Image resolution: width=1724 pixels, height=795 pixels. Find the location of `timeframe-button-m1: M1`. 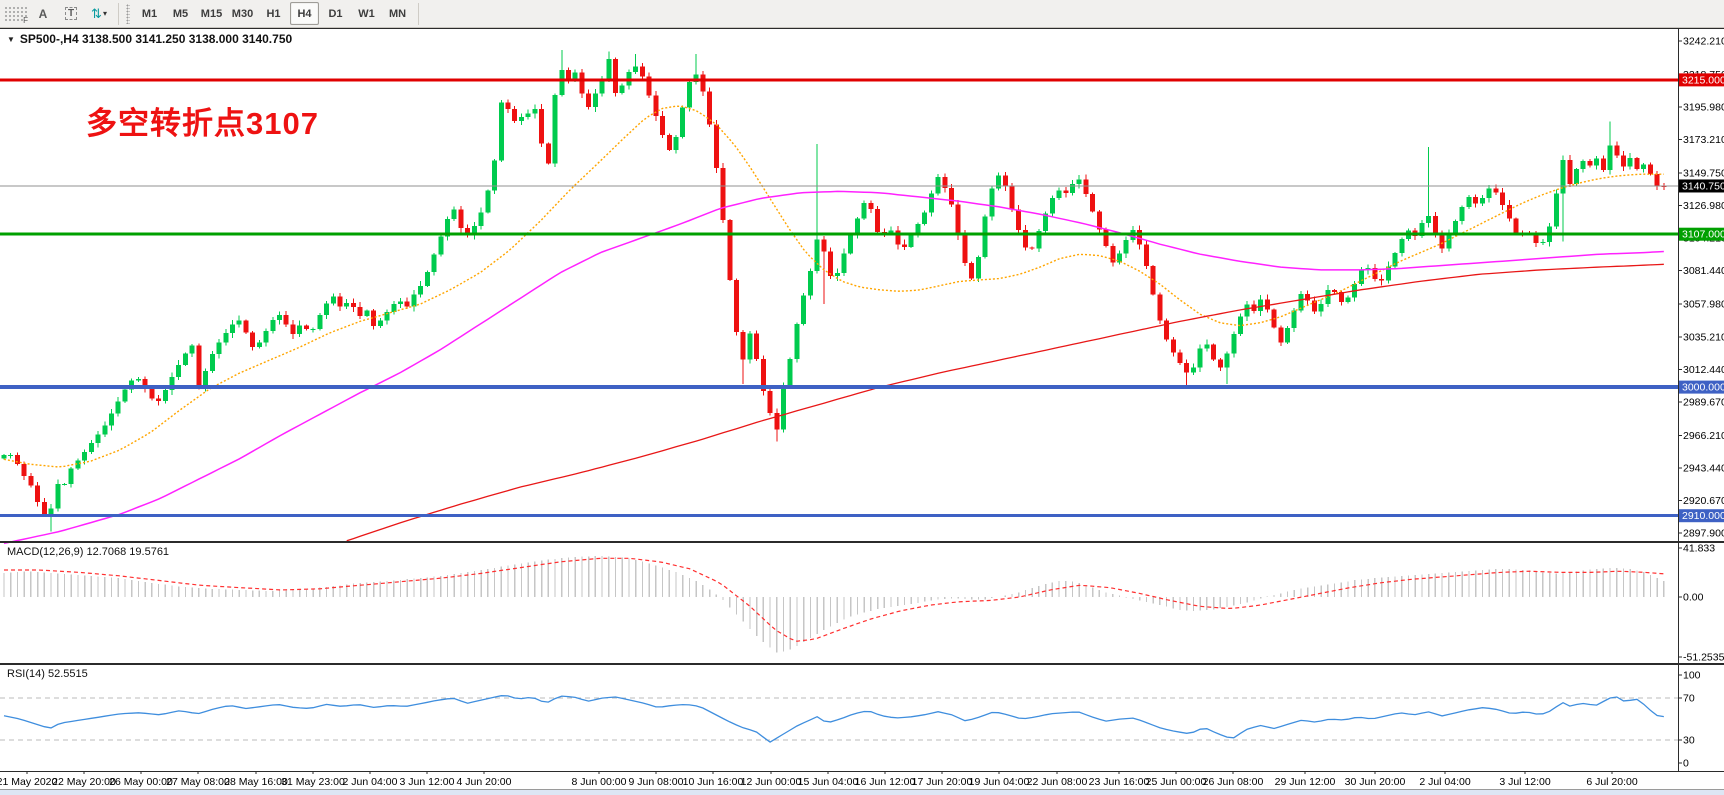

timeframe-button-m1: M1 is located at coordinates (149, 13).